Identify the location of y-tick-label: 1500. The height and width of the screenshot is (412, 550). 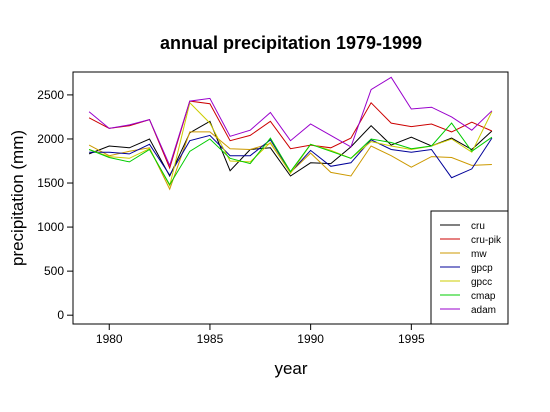
(50, 183).